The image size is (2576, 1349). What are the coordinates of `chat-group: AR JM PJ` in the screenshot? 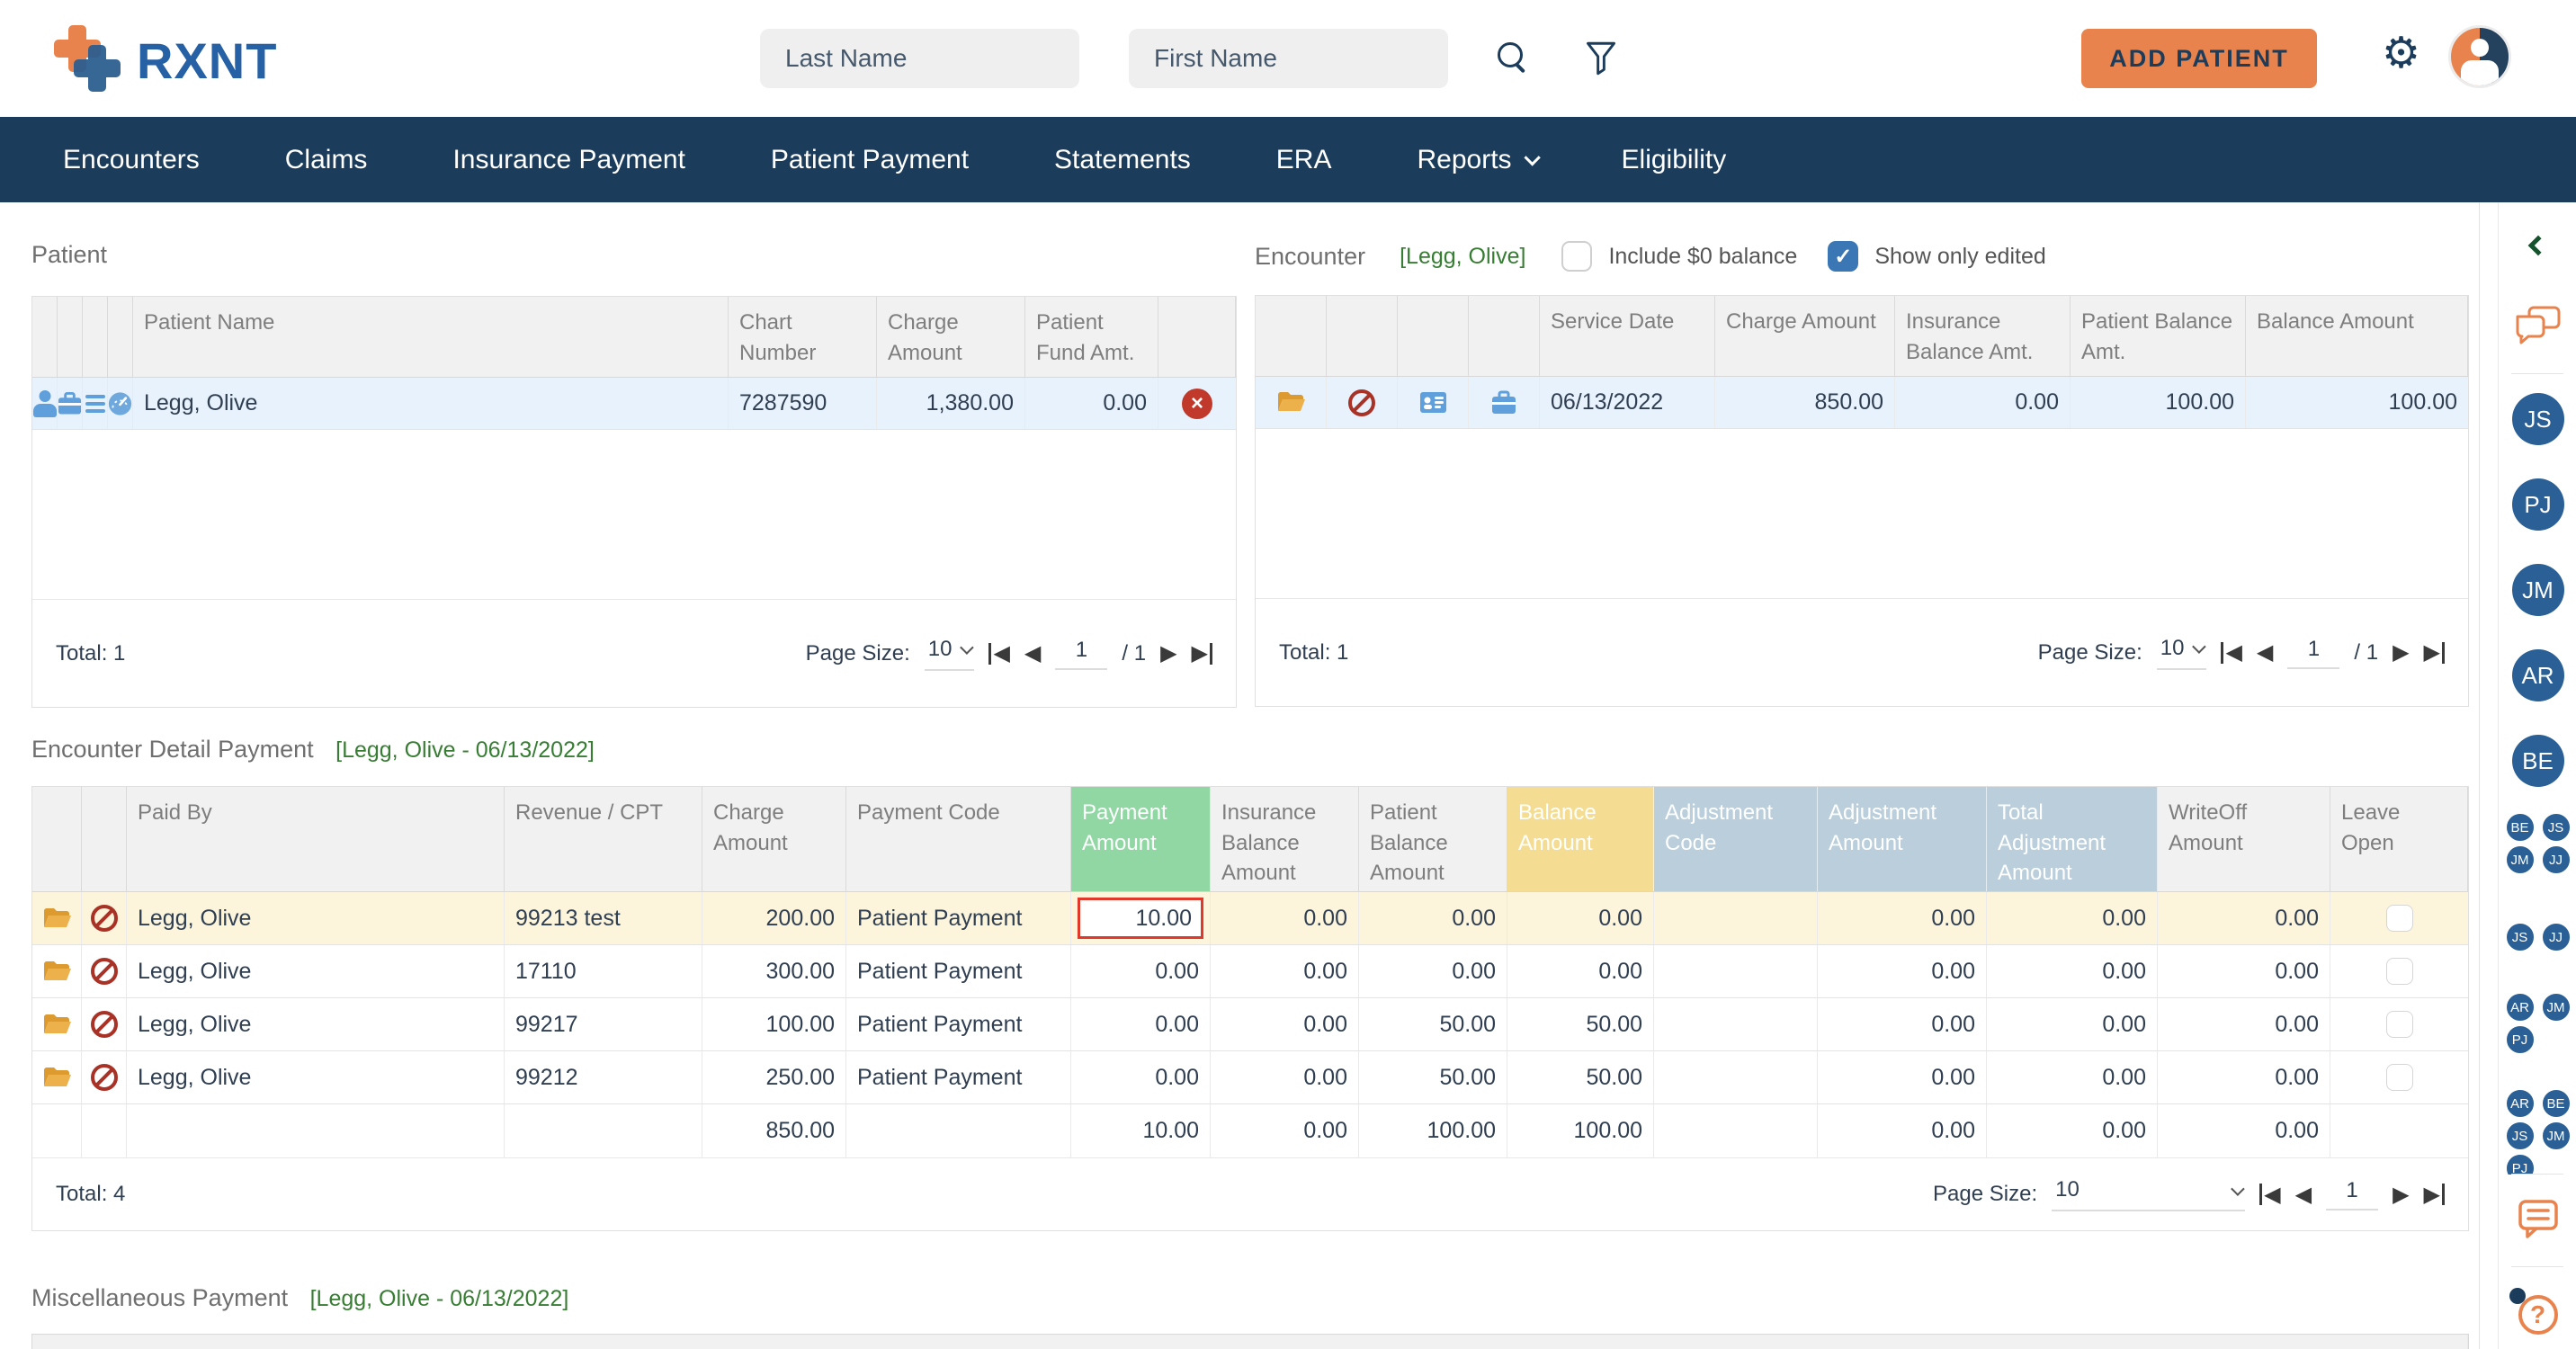 It's located at (2537, 1023).